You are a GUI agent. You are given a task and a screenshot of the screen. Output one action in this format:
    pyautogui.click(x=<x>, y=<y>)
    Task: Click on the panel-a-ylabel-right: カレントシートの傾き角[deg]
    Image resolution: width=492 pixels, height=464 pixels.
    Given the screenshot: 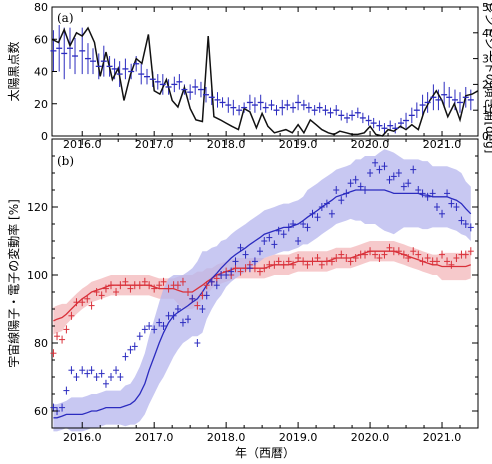 What is the action you would take?
    pyautogui.click(x=487, y=76)
    